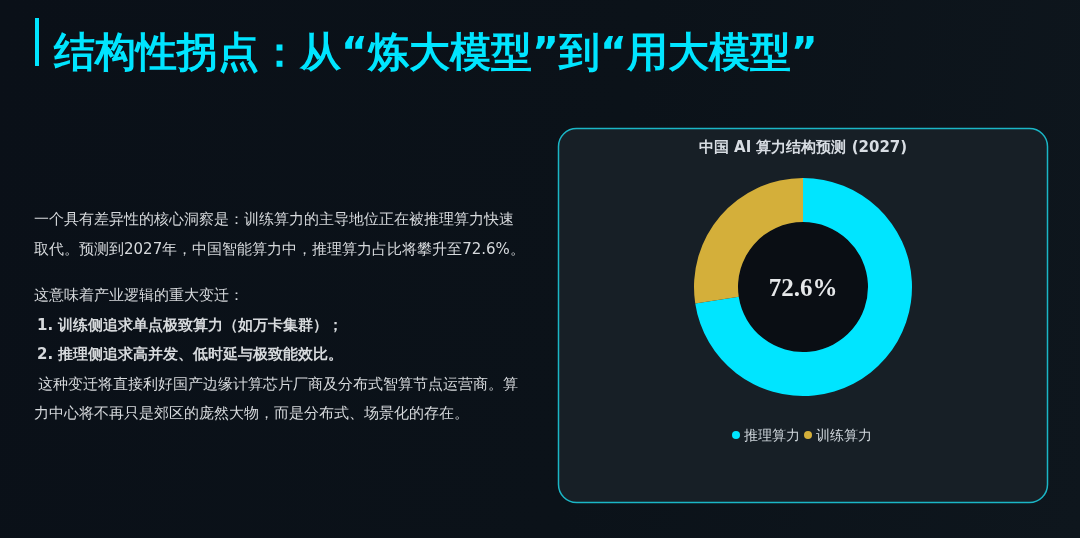  I want to click on legend-label: 推理算力, so click(772, 435).